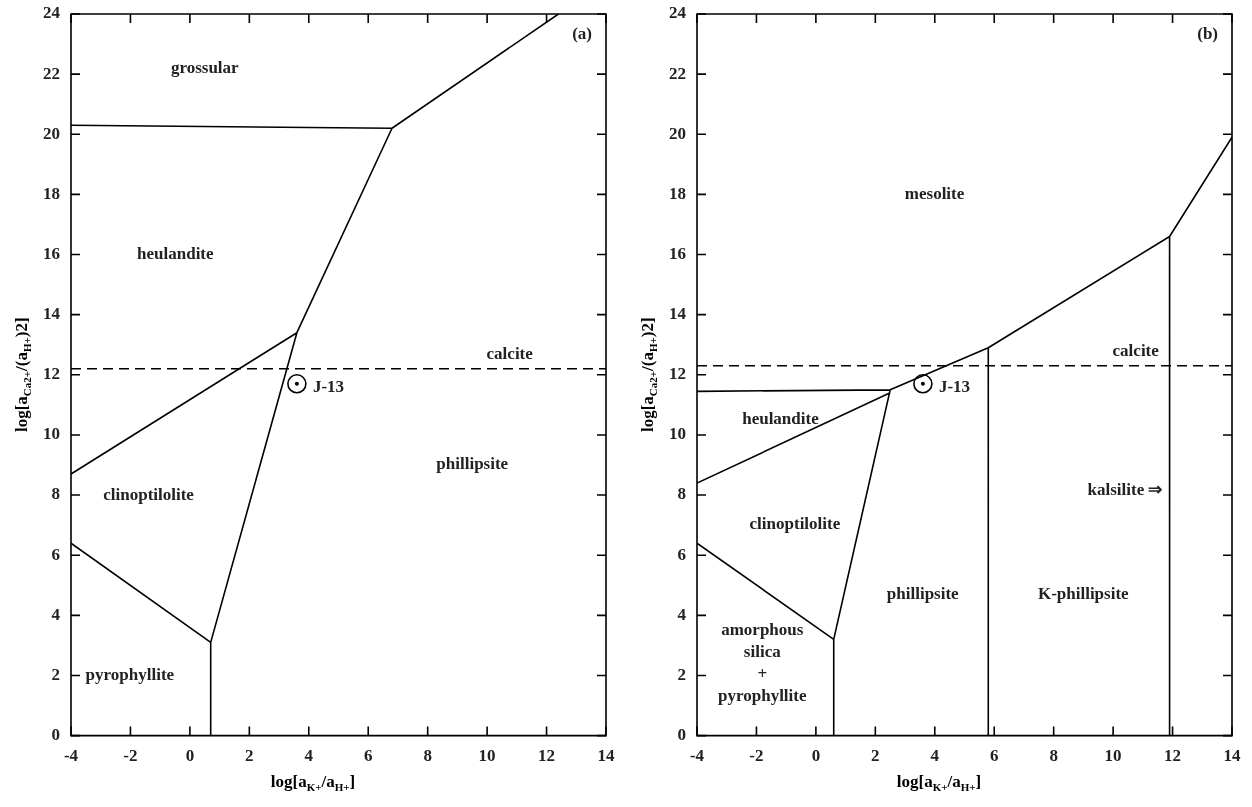 This screenshot has height=807, width=1252. Describe the element at coordinates (934, 193) in the screenshot. I see `annotation: mesolite` at that location.